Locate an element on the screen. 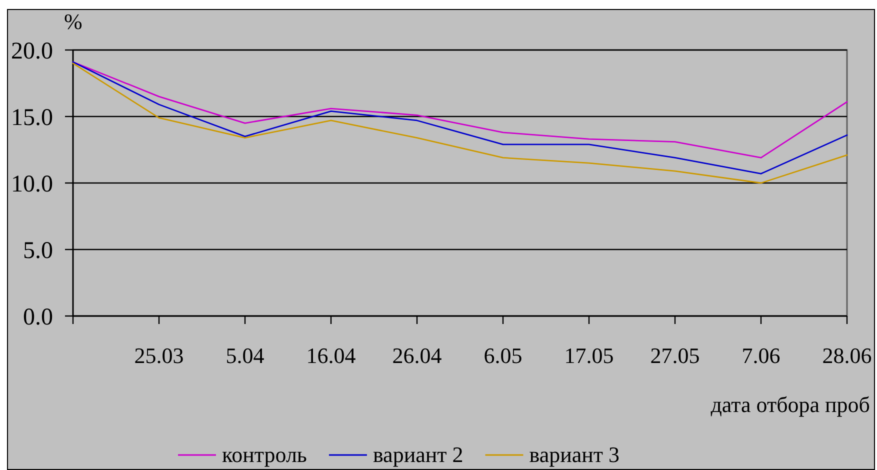  x-tick-label: 25.03 is located at coordinates (159, 355).